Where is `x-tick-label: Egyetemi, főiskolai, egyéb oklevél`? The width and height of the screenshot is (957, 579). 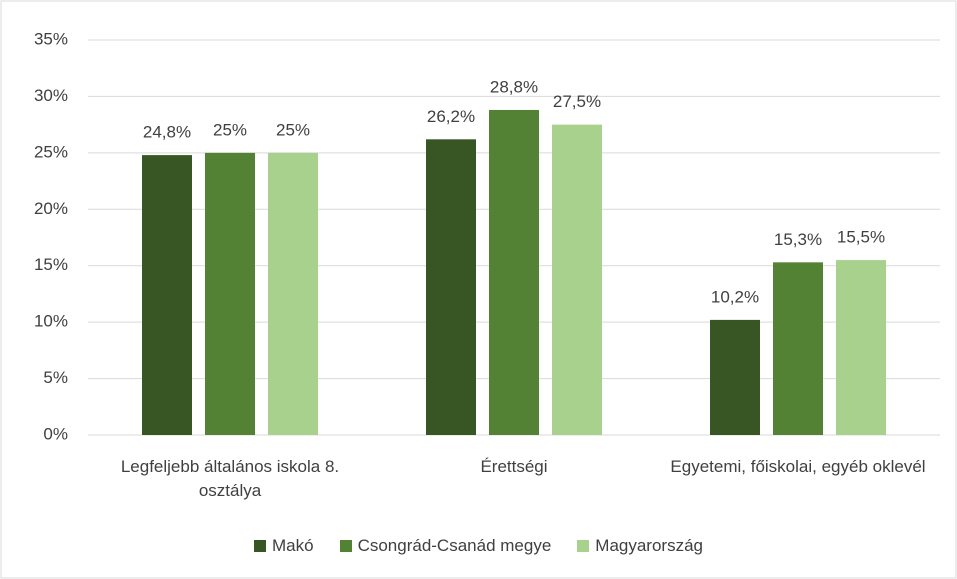 x-tick-label: Egyetemi, főiskolai, egyéb oklevél is located at coordinates (798, 466).